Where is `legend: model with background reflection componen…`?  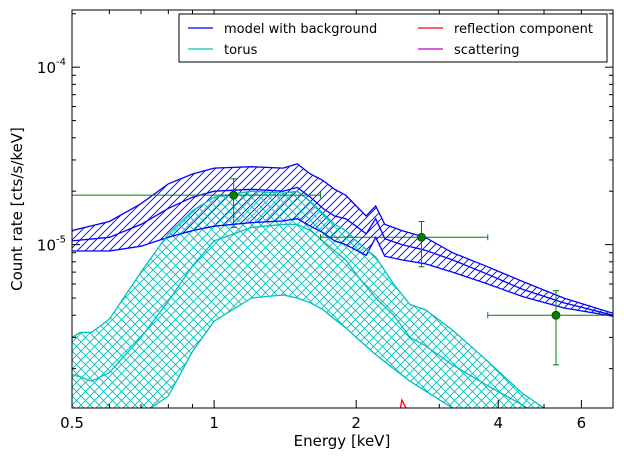
legend: model with background reflection componen… is located at coordinates (393, 38).